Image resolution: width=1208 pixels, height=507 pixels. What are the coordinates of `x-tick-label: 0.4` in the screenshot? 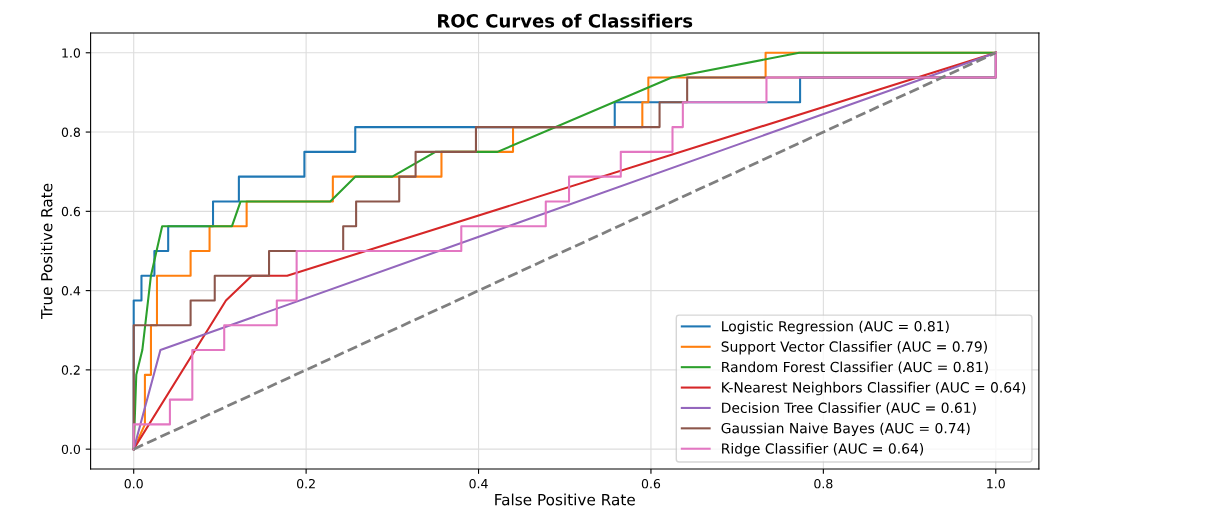 It's located at (478, 483).